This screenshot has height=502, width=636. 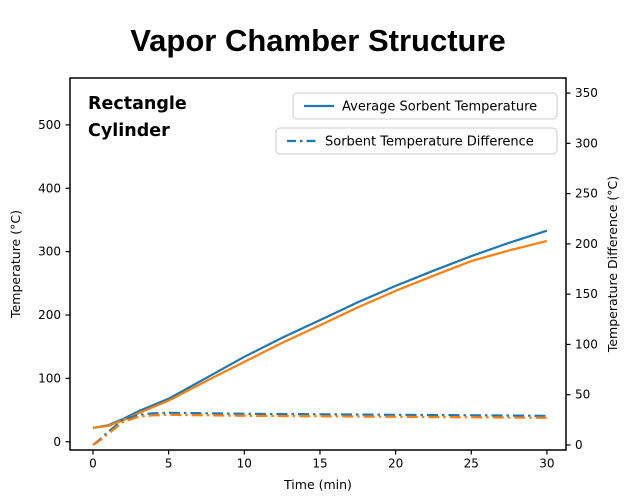 I want to click on annotation-cylinder: Cylinder, so click(x=129, y=131).